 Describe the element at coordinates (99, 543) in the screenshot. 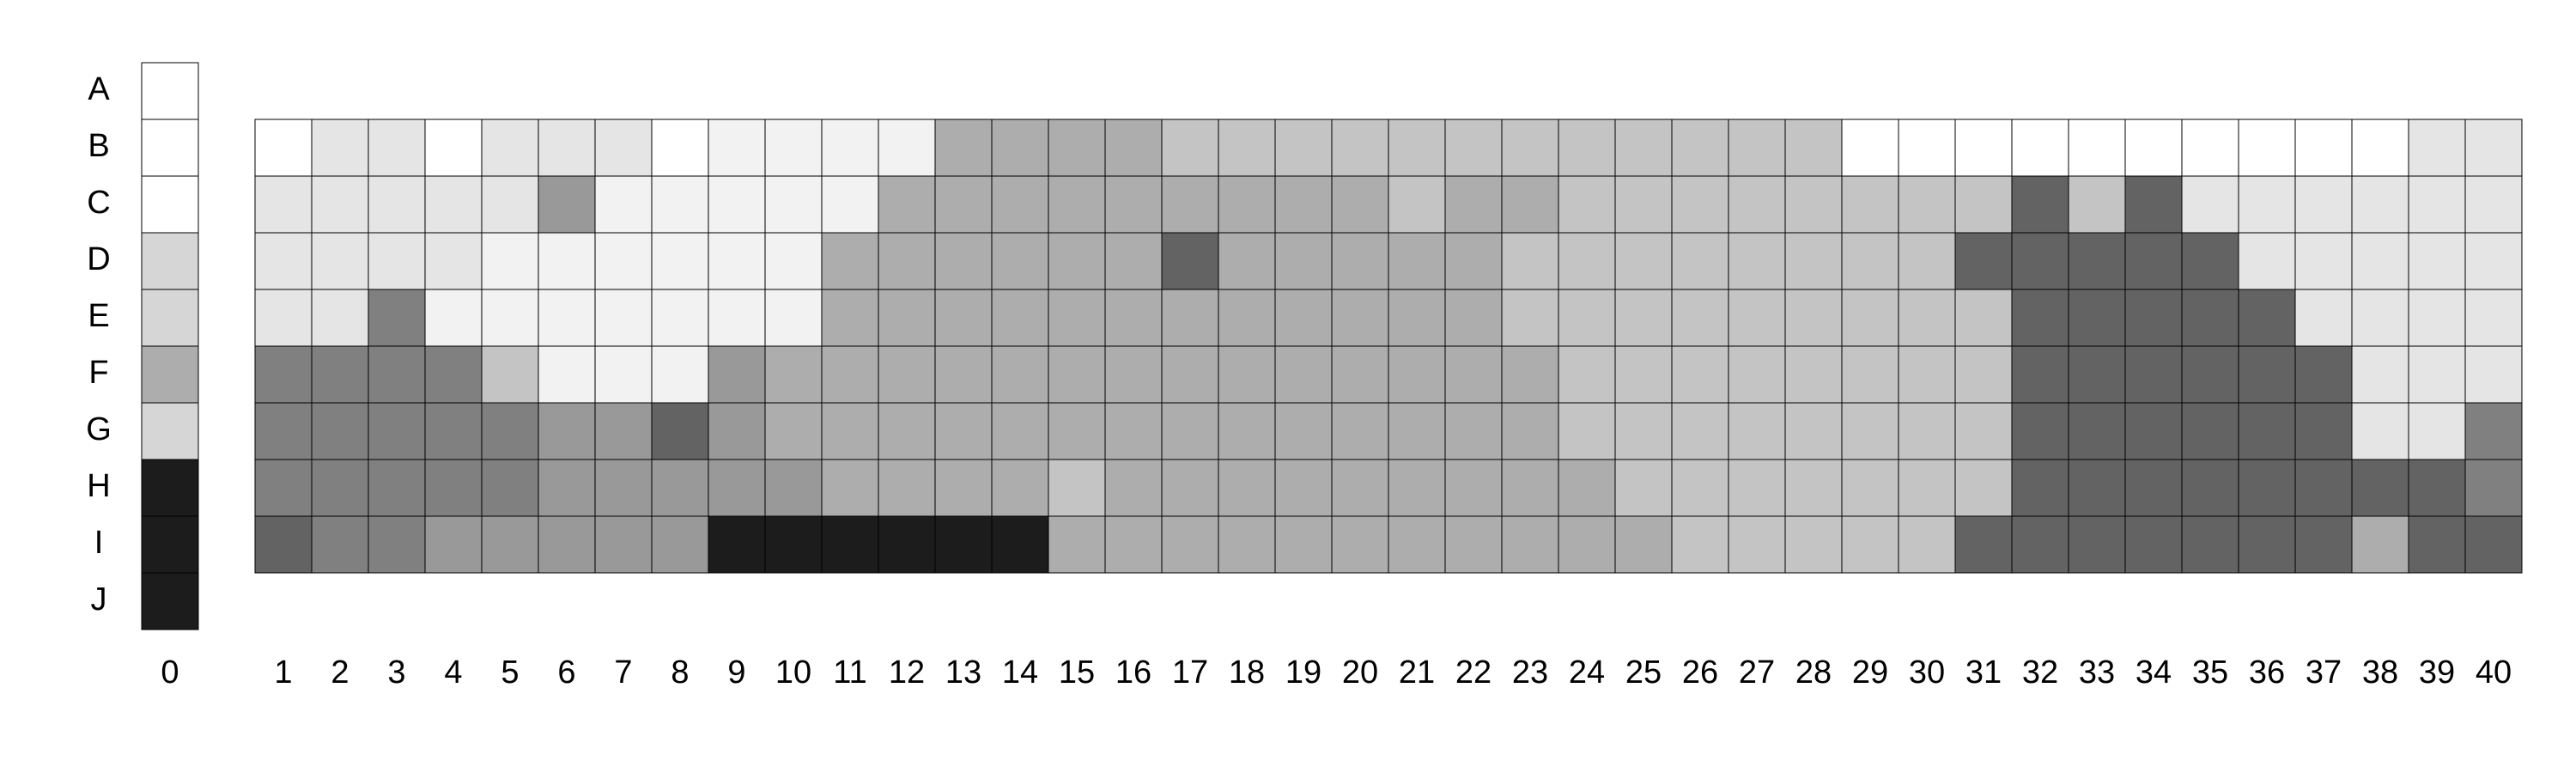

I see `row-label: I` at that location.